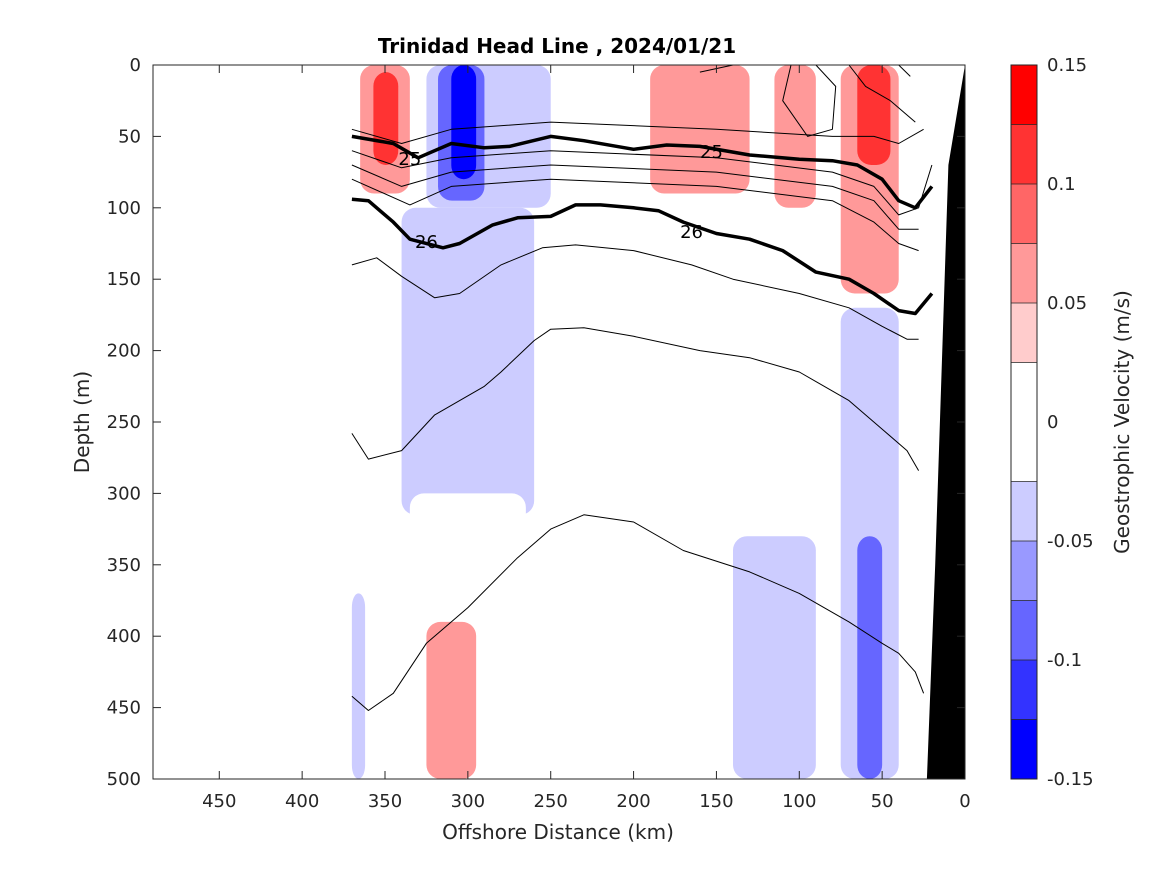  Describe the element at coordinates (124, 493) in the screenshot. I see `y-tick-label: 300` at that location.